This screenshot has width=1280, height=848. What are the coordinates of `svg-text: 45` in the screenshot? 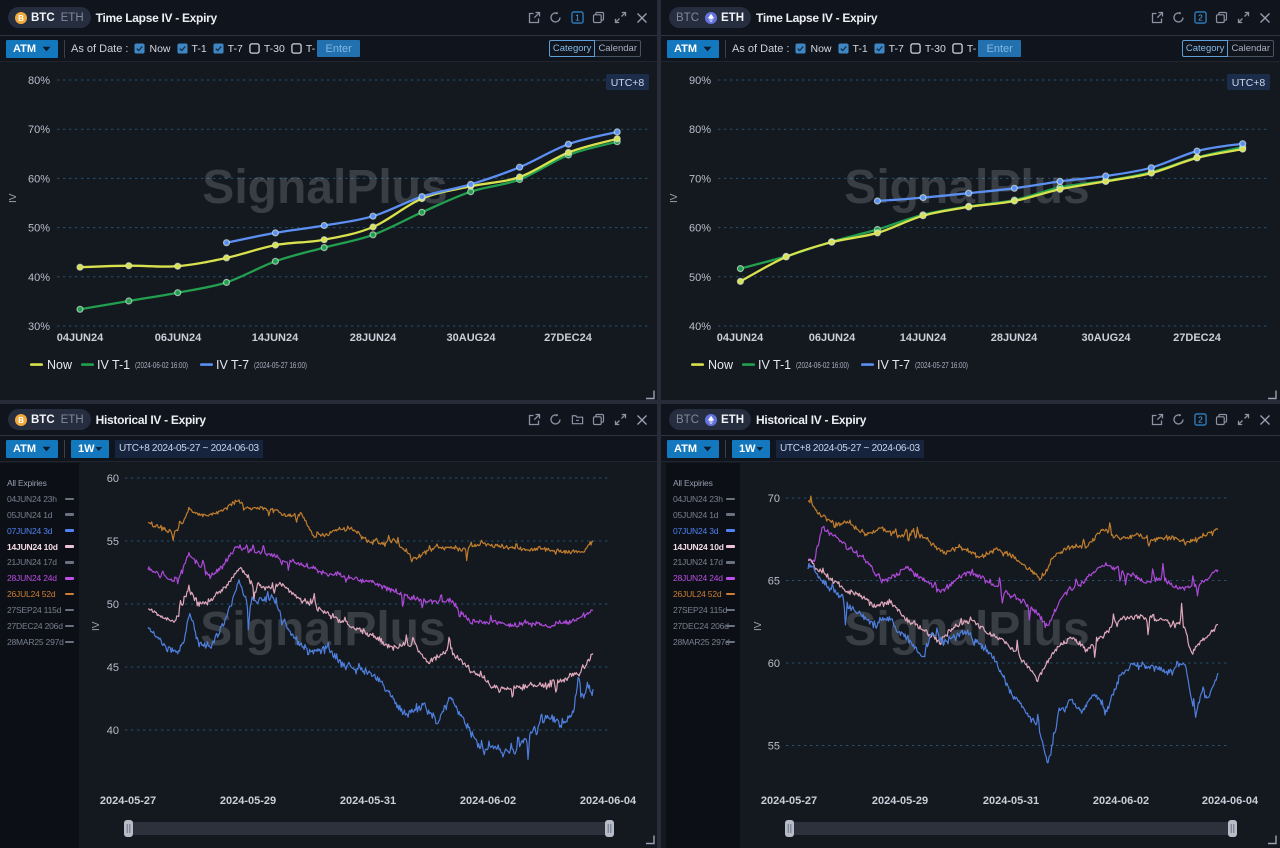 It's located at (113, 668).